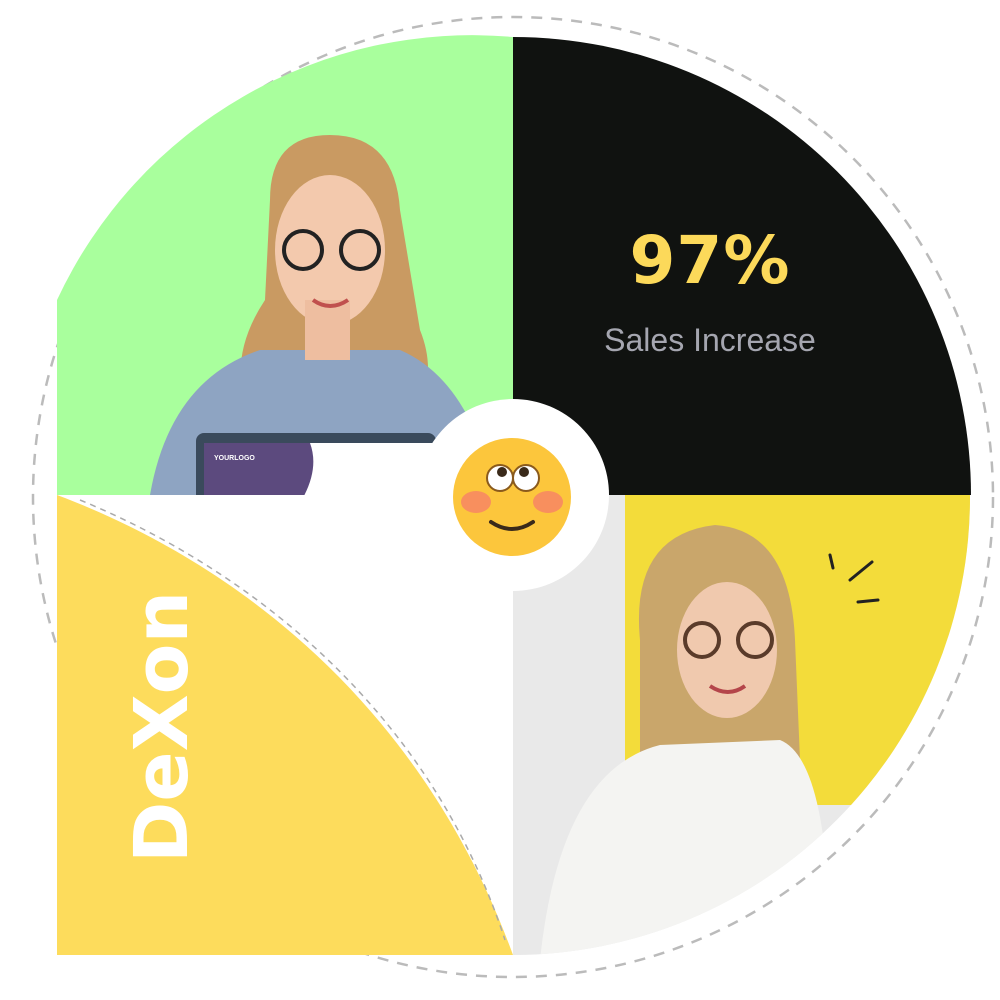  Describe the element at coordinates (162, 726) in the screenshot. I see `brand-name: DeXon` at that location.